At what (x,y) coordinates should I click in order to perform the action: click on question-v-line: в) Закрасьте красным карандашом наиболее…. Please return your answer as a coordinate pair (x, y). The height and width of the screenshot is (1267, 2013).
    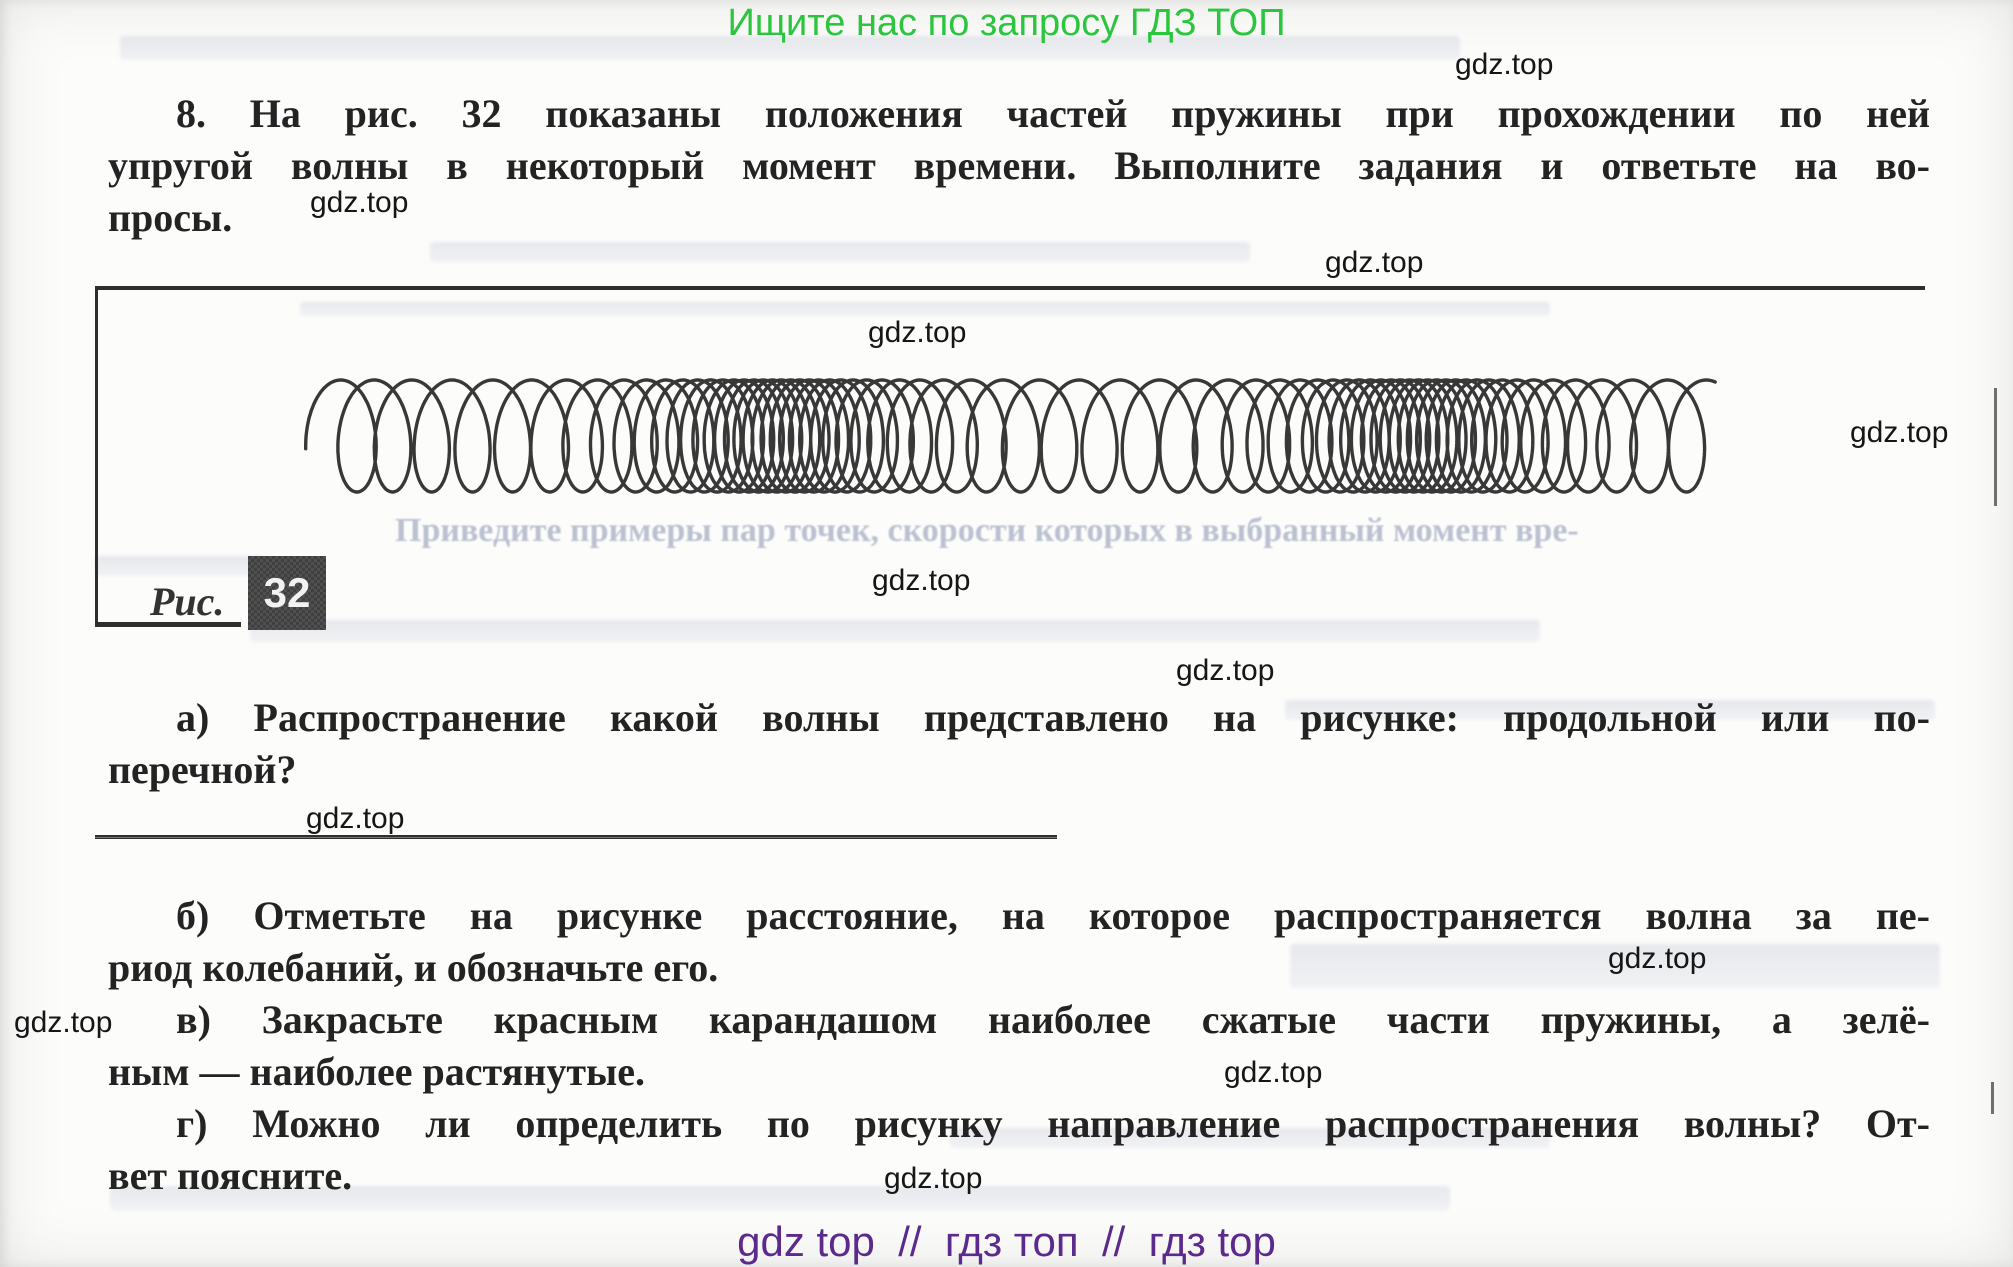
    Looking at the image, I should click on (1053, 1019).